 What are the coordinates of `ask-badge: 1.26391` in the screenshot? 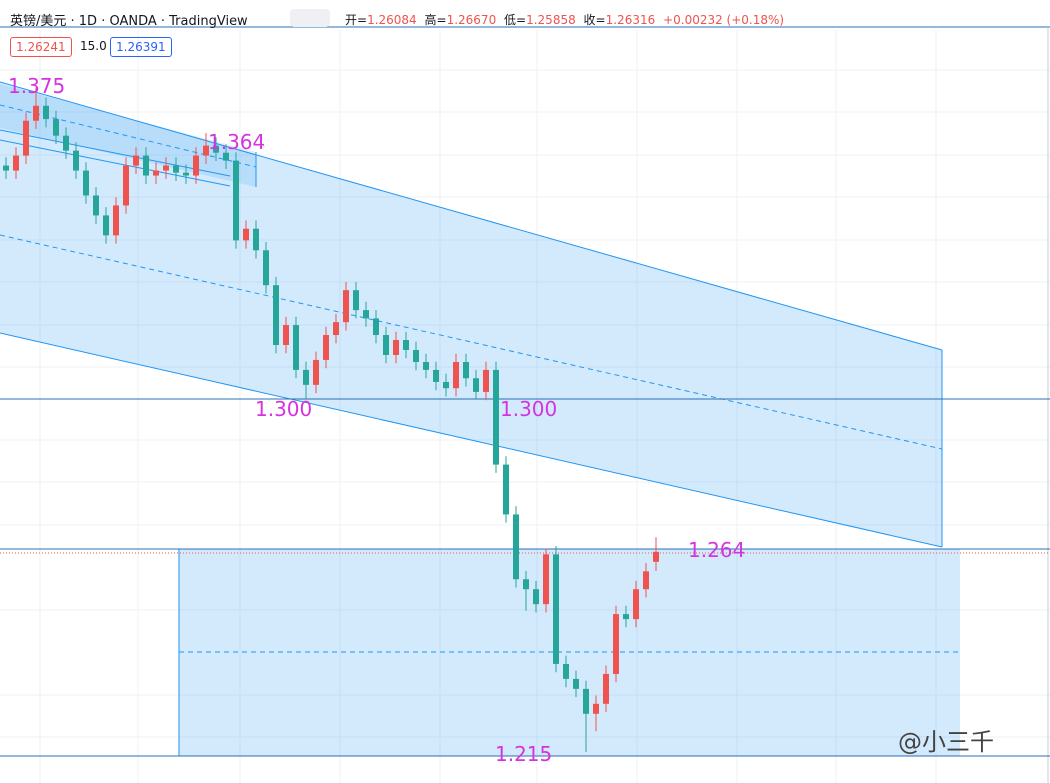 It's located at (141, 47).